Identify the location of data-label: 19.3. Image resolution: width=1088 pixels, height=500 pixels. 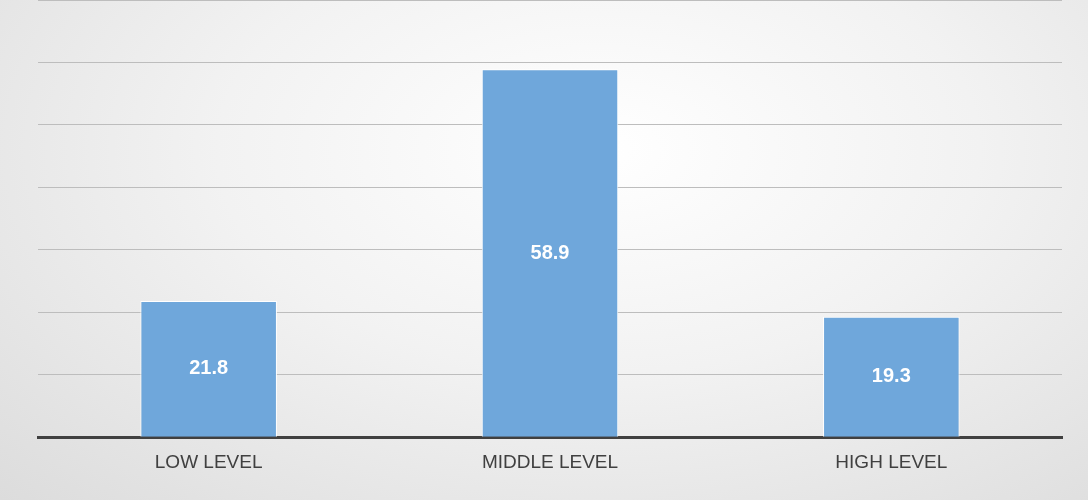
(891, 375).